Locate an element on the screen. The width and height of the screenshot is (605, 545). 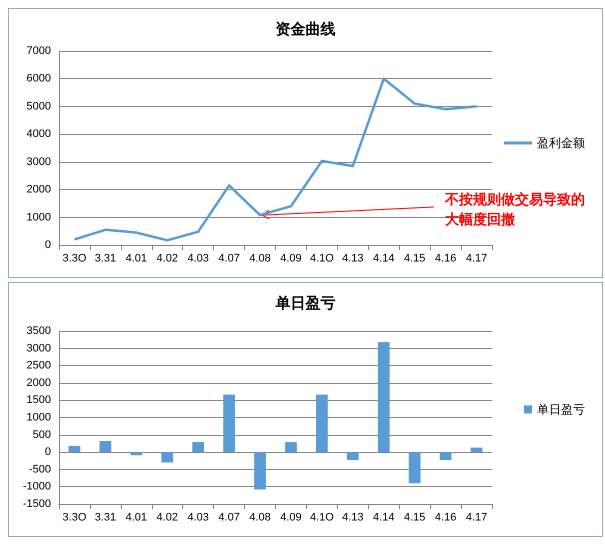
y-tick-label: -1000 is located at coordinates (36, 486).